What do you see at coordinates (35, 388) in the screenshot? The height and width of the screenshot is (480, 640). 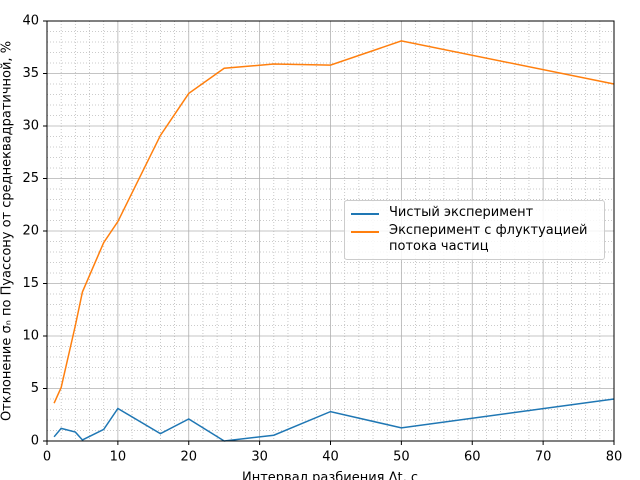 I see `y-tick-label: 5` at bounding box center [35, 388].